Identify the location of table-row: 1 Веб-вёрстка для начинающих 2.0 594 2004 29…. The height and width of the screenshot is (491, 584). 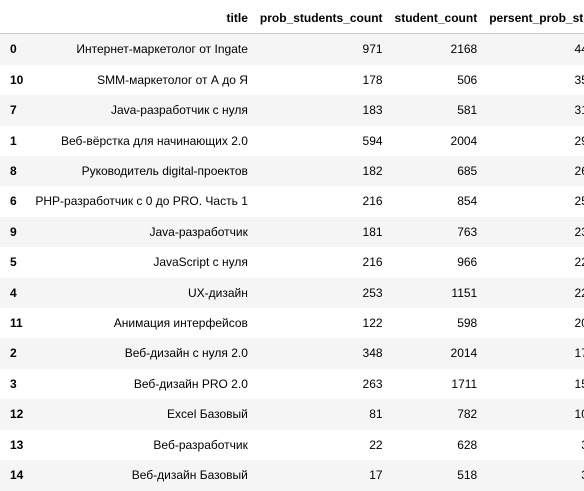
(292, 141).